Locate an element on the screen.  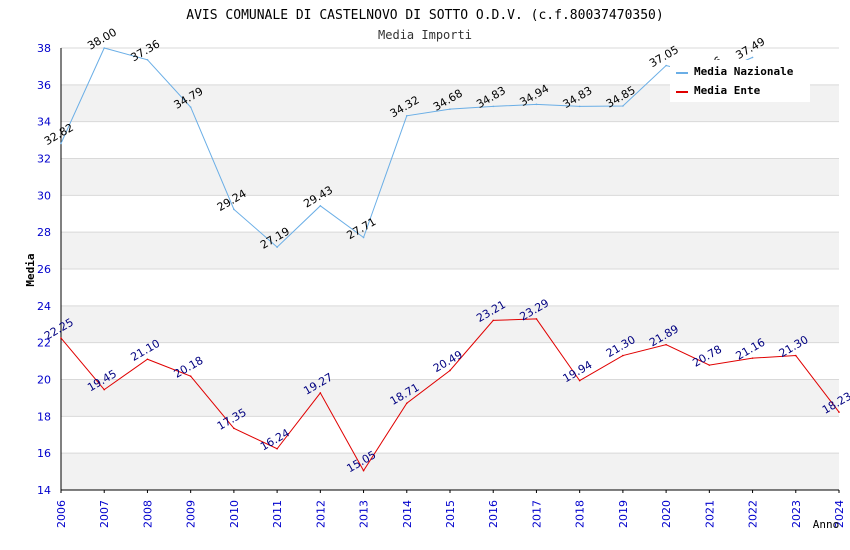
data-label-media-ente: 20.49 is located at coordinates (448, 361).